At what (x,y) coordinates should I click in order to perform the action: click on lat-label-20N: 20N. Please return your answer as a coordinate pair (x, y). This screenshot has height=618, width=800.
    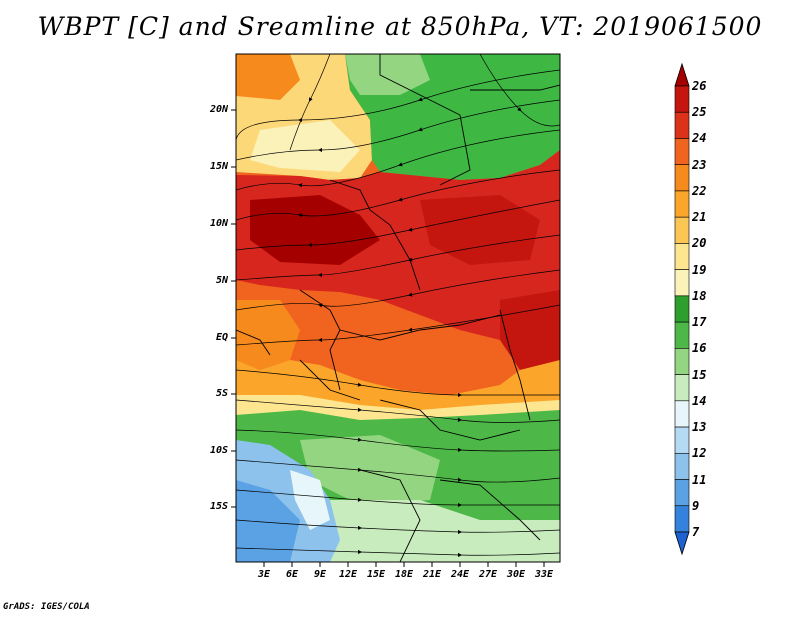
    Looking at the image, I should click on (218, 109).